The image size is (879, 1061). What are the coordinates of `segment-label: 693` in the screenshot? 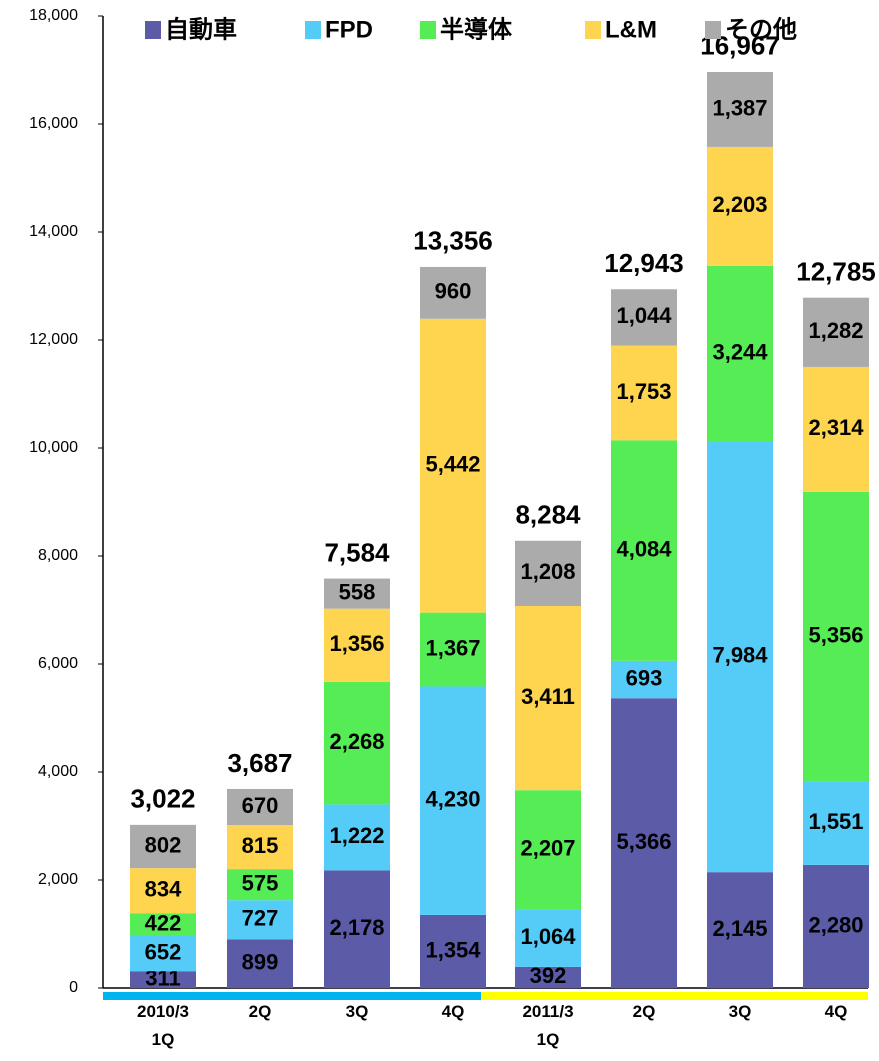 It's located at (644, 677).